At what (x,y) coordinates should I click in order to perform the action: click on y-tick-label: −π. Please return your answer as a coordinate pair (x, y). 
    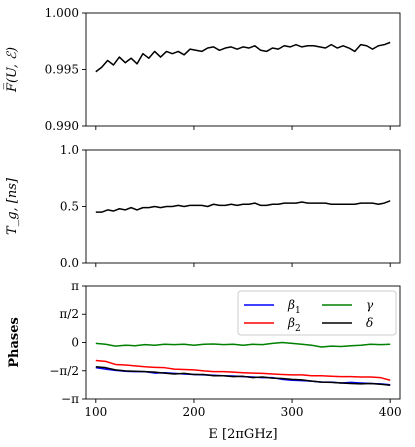
    Looking at the image, I should click on (70, 399).